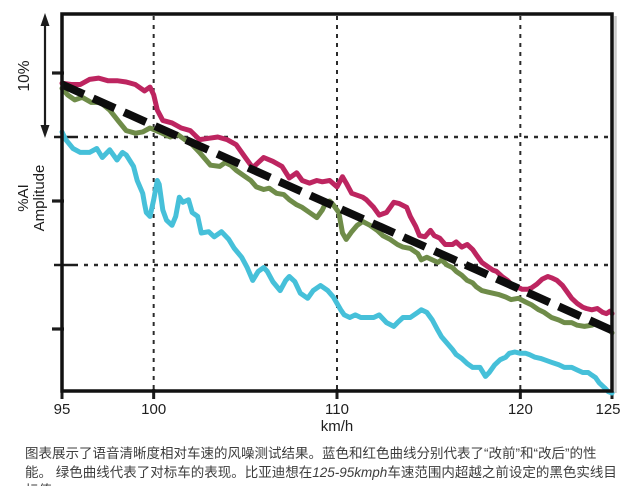 This screenshot has height=486, width=640. Describe the element at coordinates (45, 131) in the screenshot. I see `scale-arrow-down-icon` at that location.